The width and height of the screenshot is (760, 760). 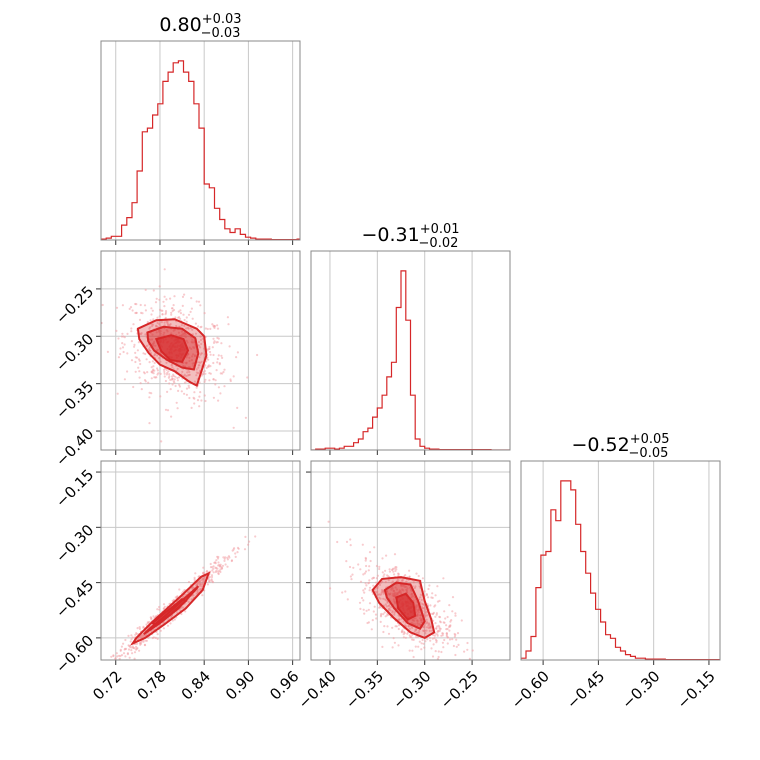 I want to click on title-err-minus: −0.05, so click(x=649, y=453).